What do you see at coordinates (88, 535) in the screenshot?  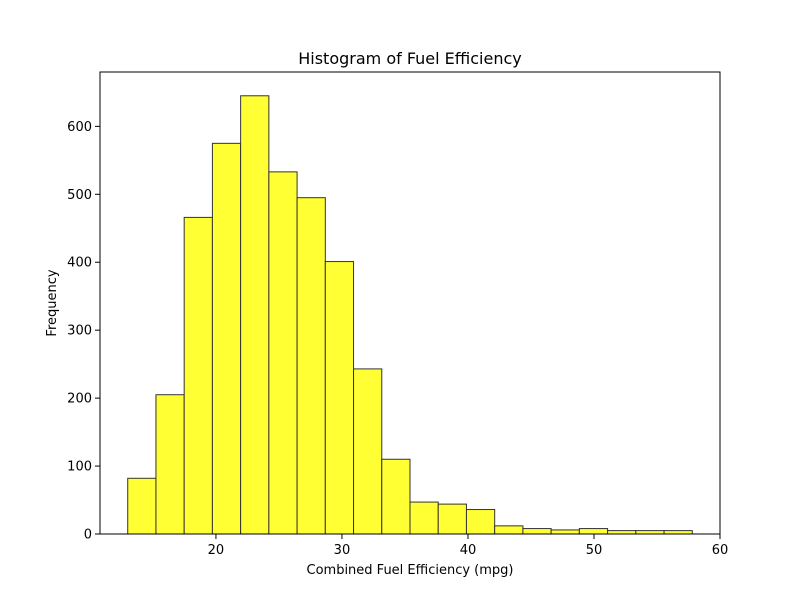 I see `y-tick-label: 0` at bounding box center [88, 535].